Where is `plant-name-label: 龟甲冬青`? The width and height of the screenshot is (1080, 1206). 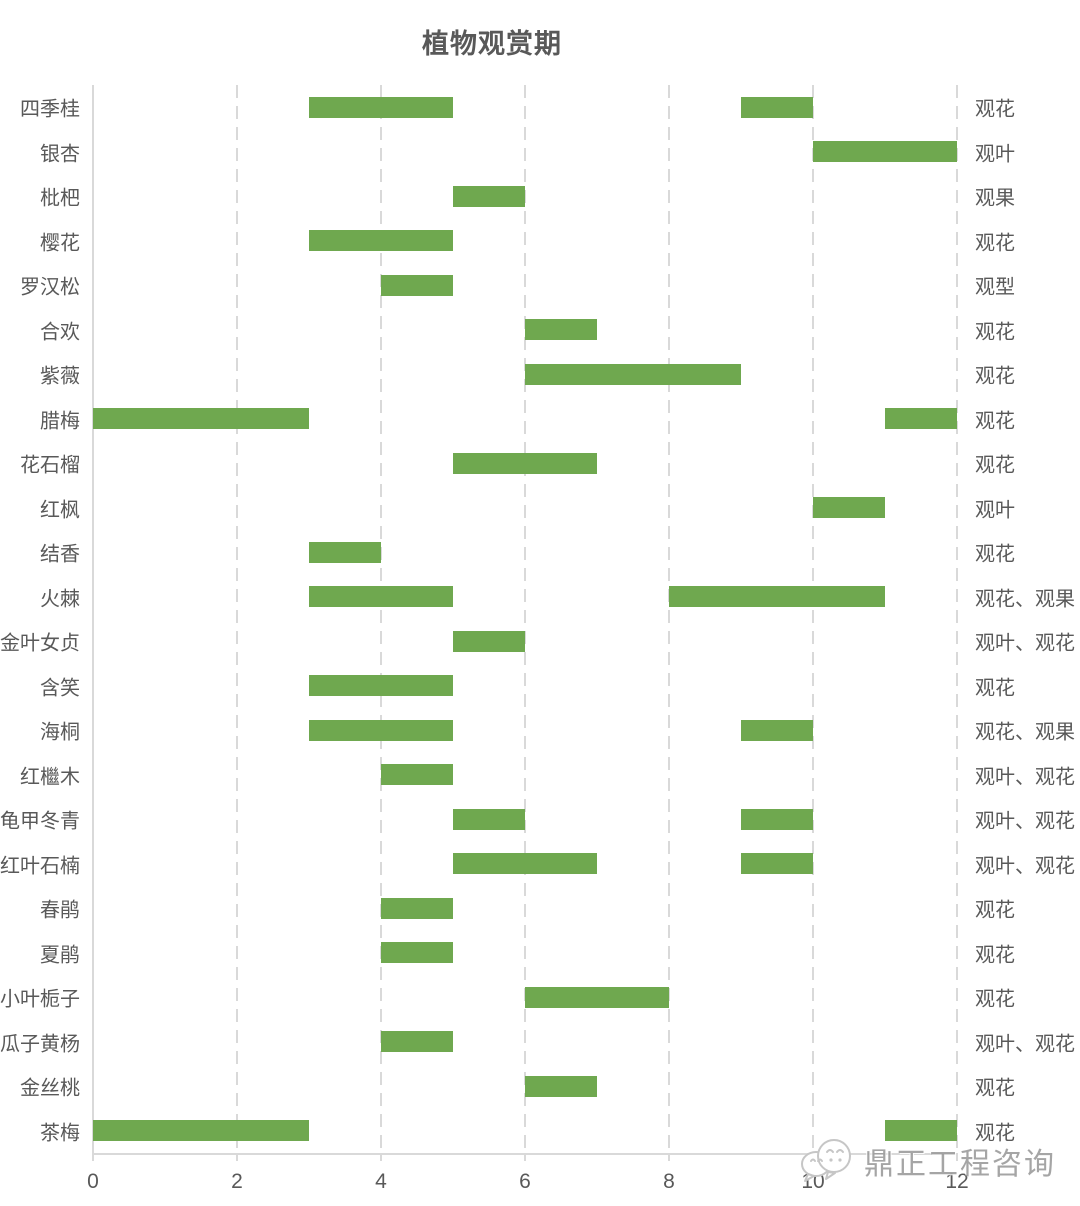 plant-name-label: 龟甲冬青 is located at coordinates (40, 821).